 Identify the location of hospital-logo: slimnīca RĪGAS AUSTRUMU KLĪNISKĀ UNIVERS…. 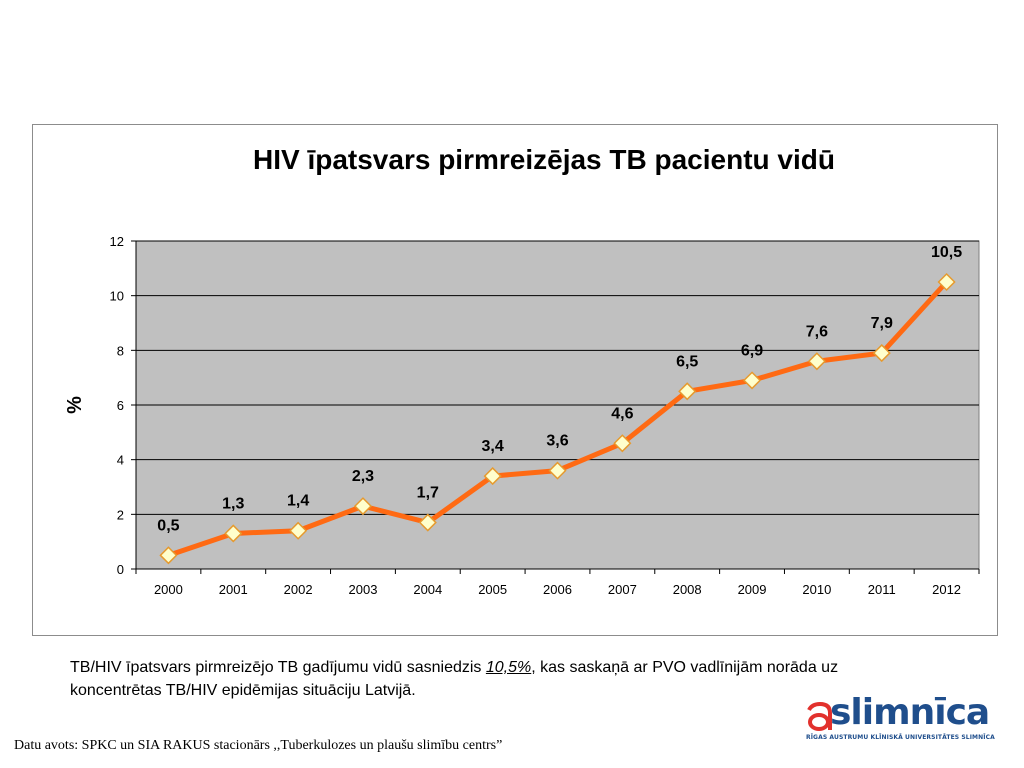
(904, 719).